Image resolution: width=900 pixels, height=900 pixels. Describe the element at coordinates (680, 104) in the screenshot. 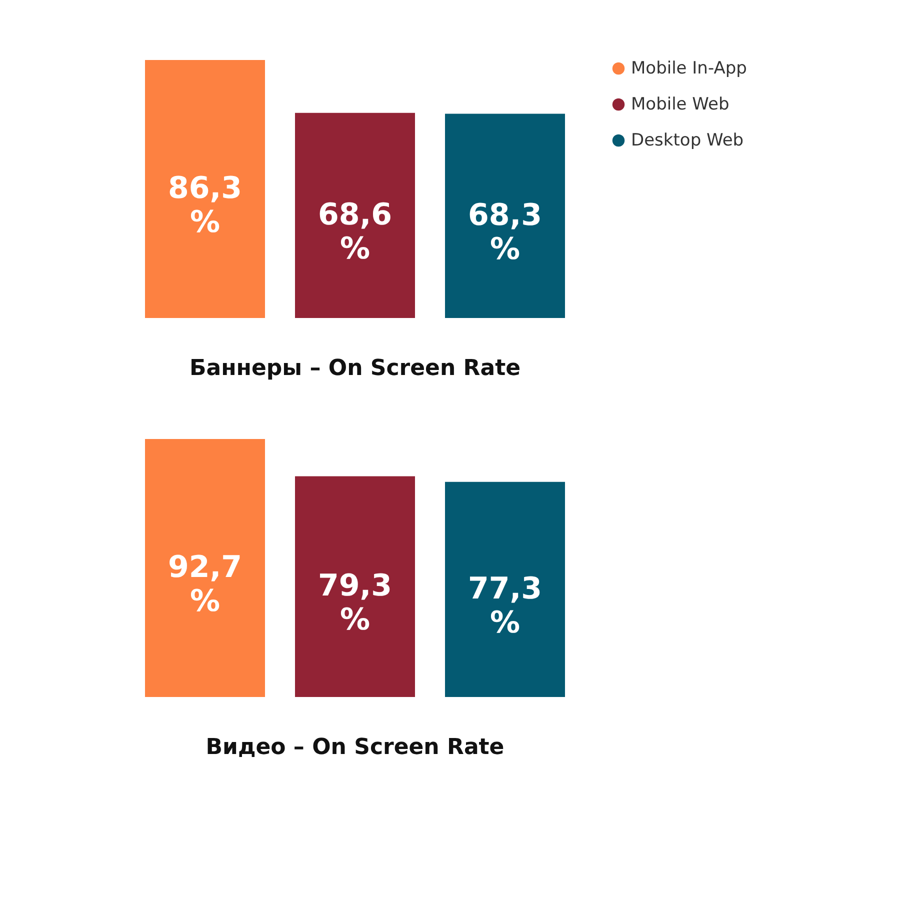

I see `legend-label: Mobile Web` at that location.